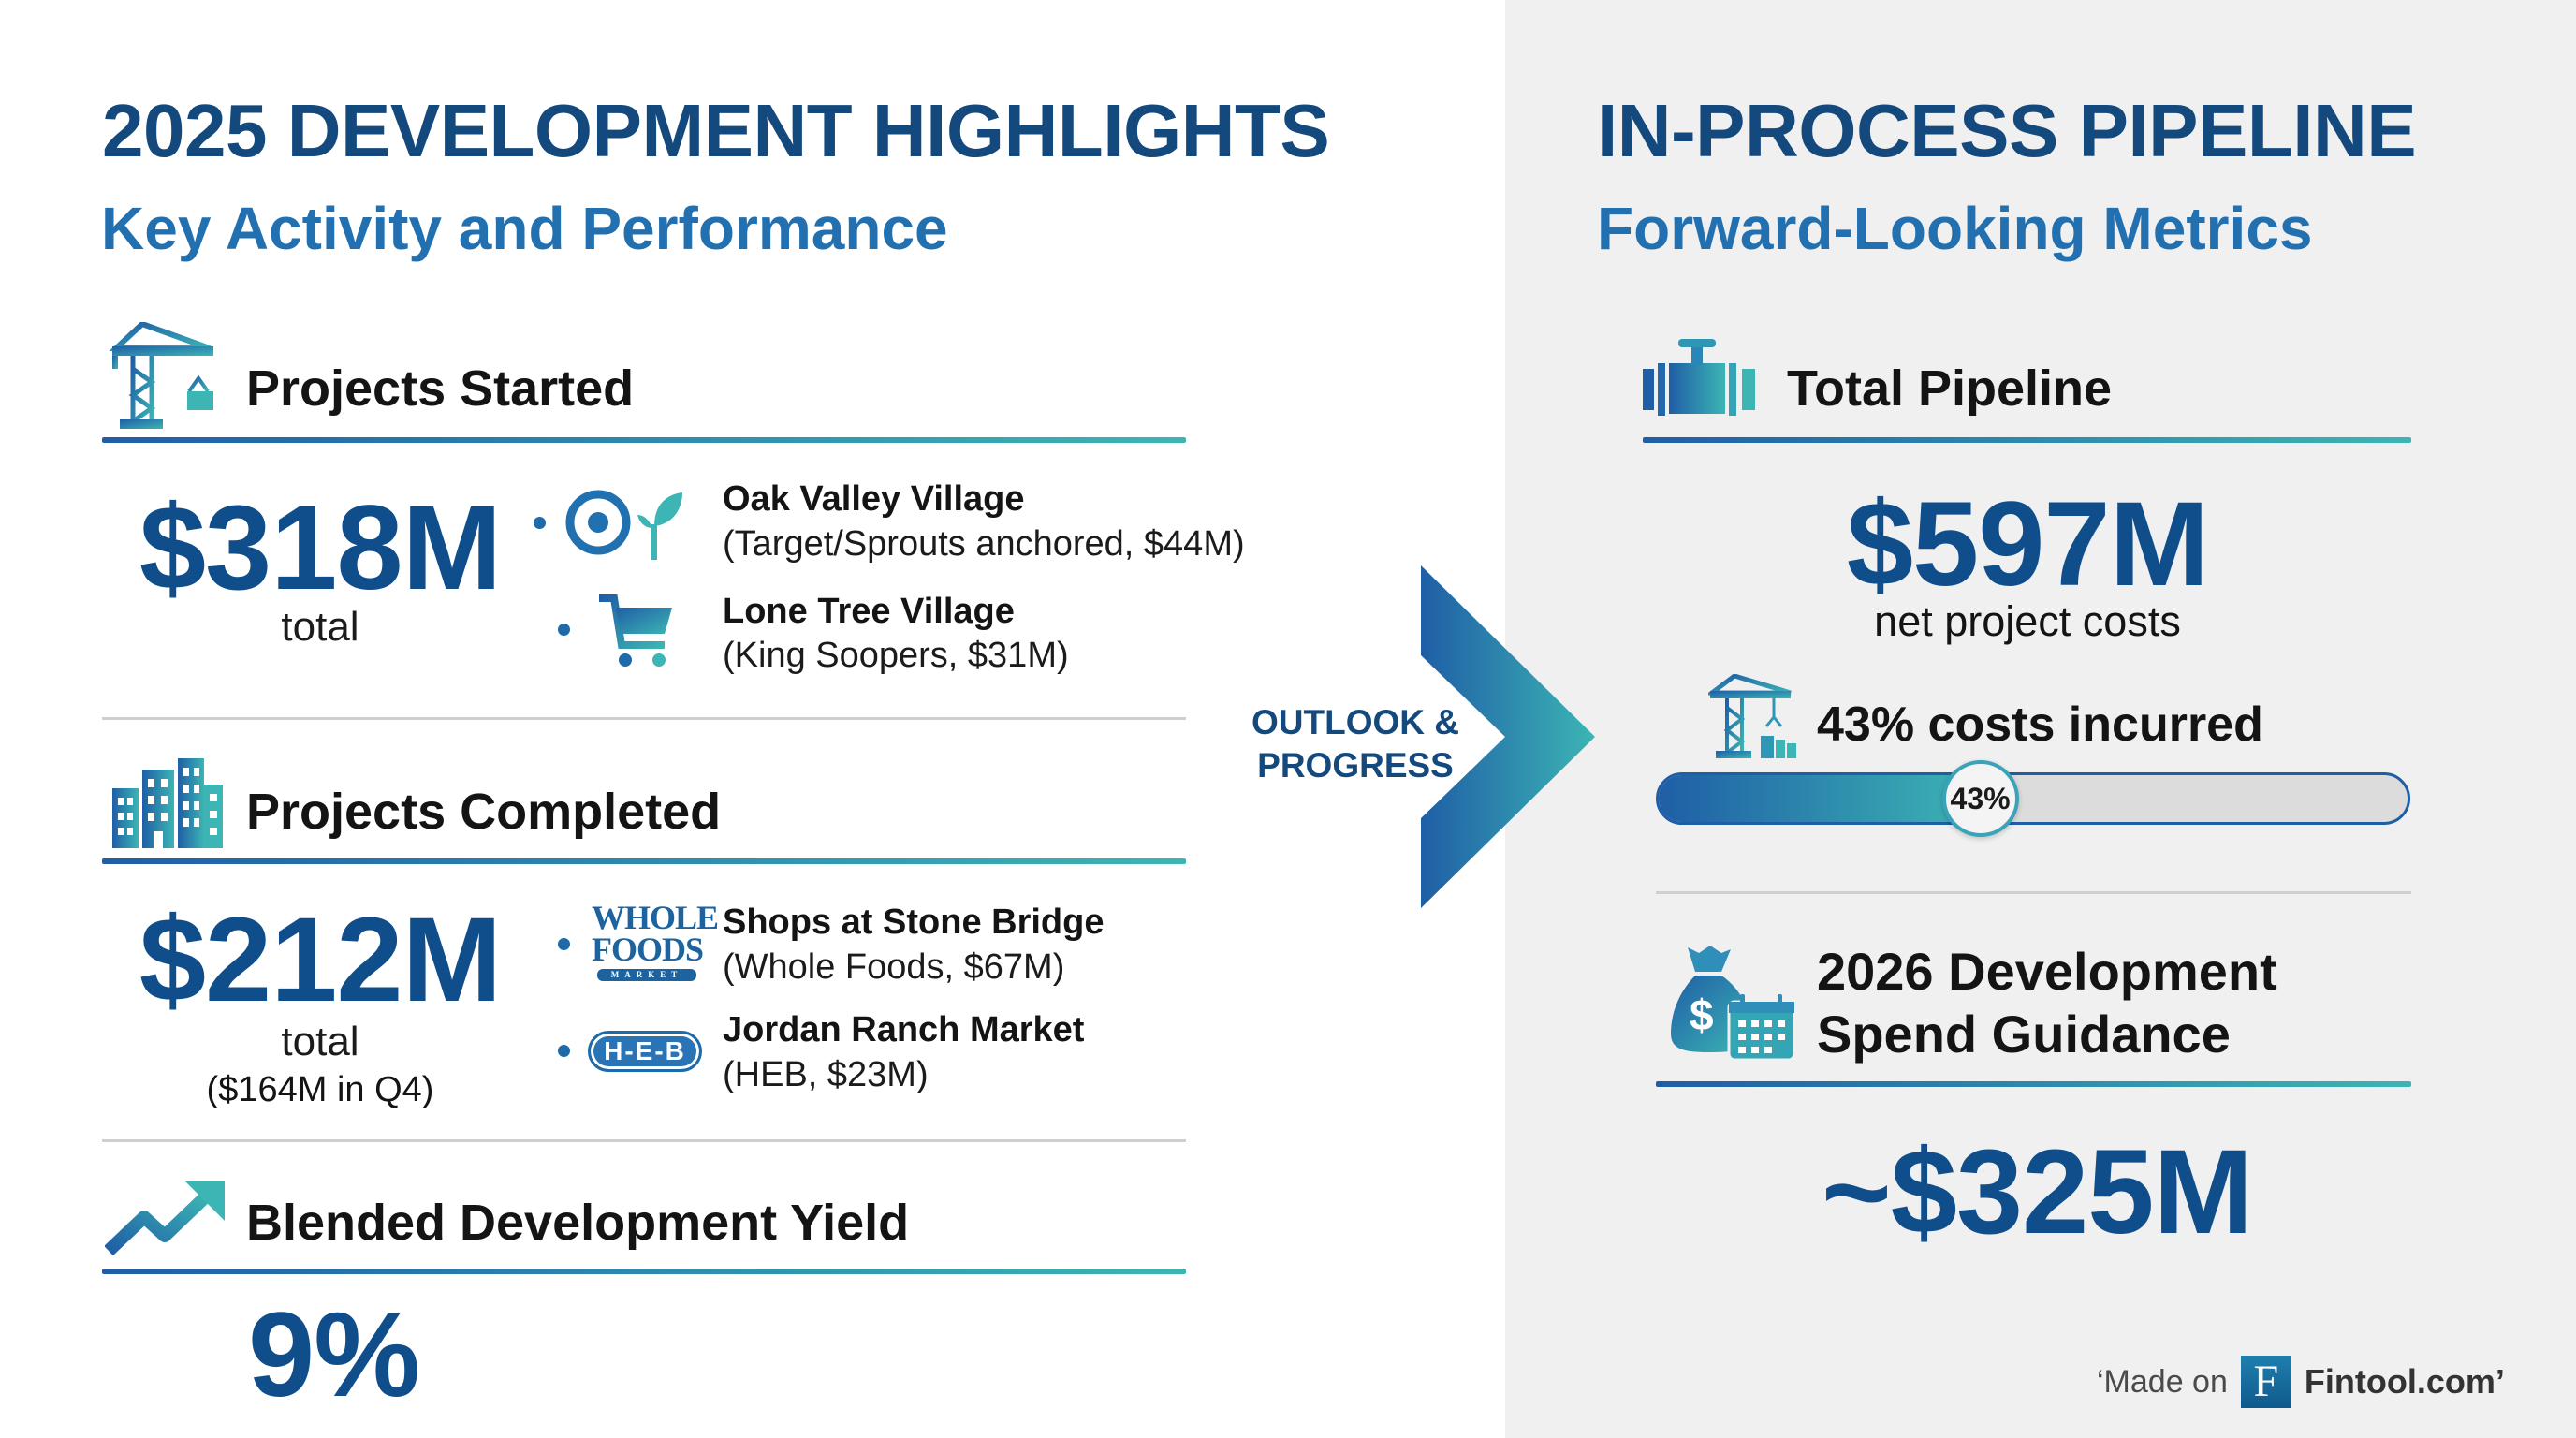 This screenshot has width=2576, height=1438. What do you see at coordinates (2040, 724) in the screenshot?
I see `costs-incurred-heading: 43% costs incurred` at bounding box center [2040, 724].